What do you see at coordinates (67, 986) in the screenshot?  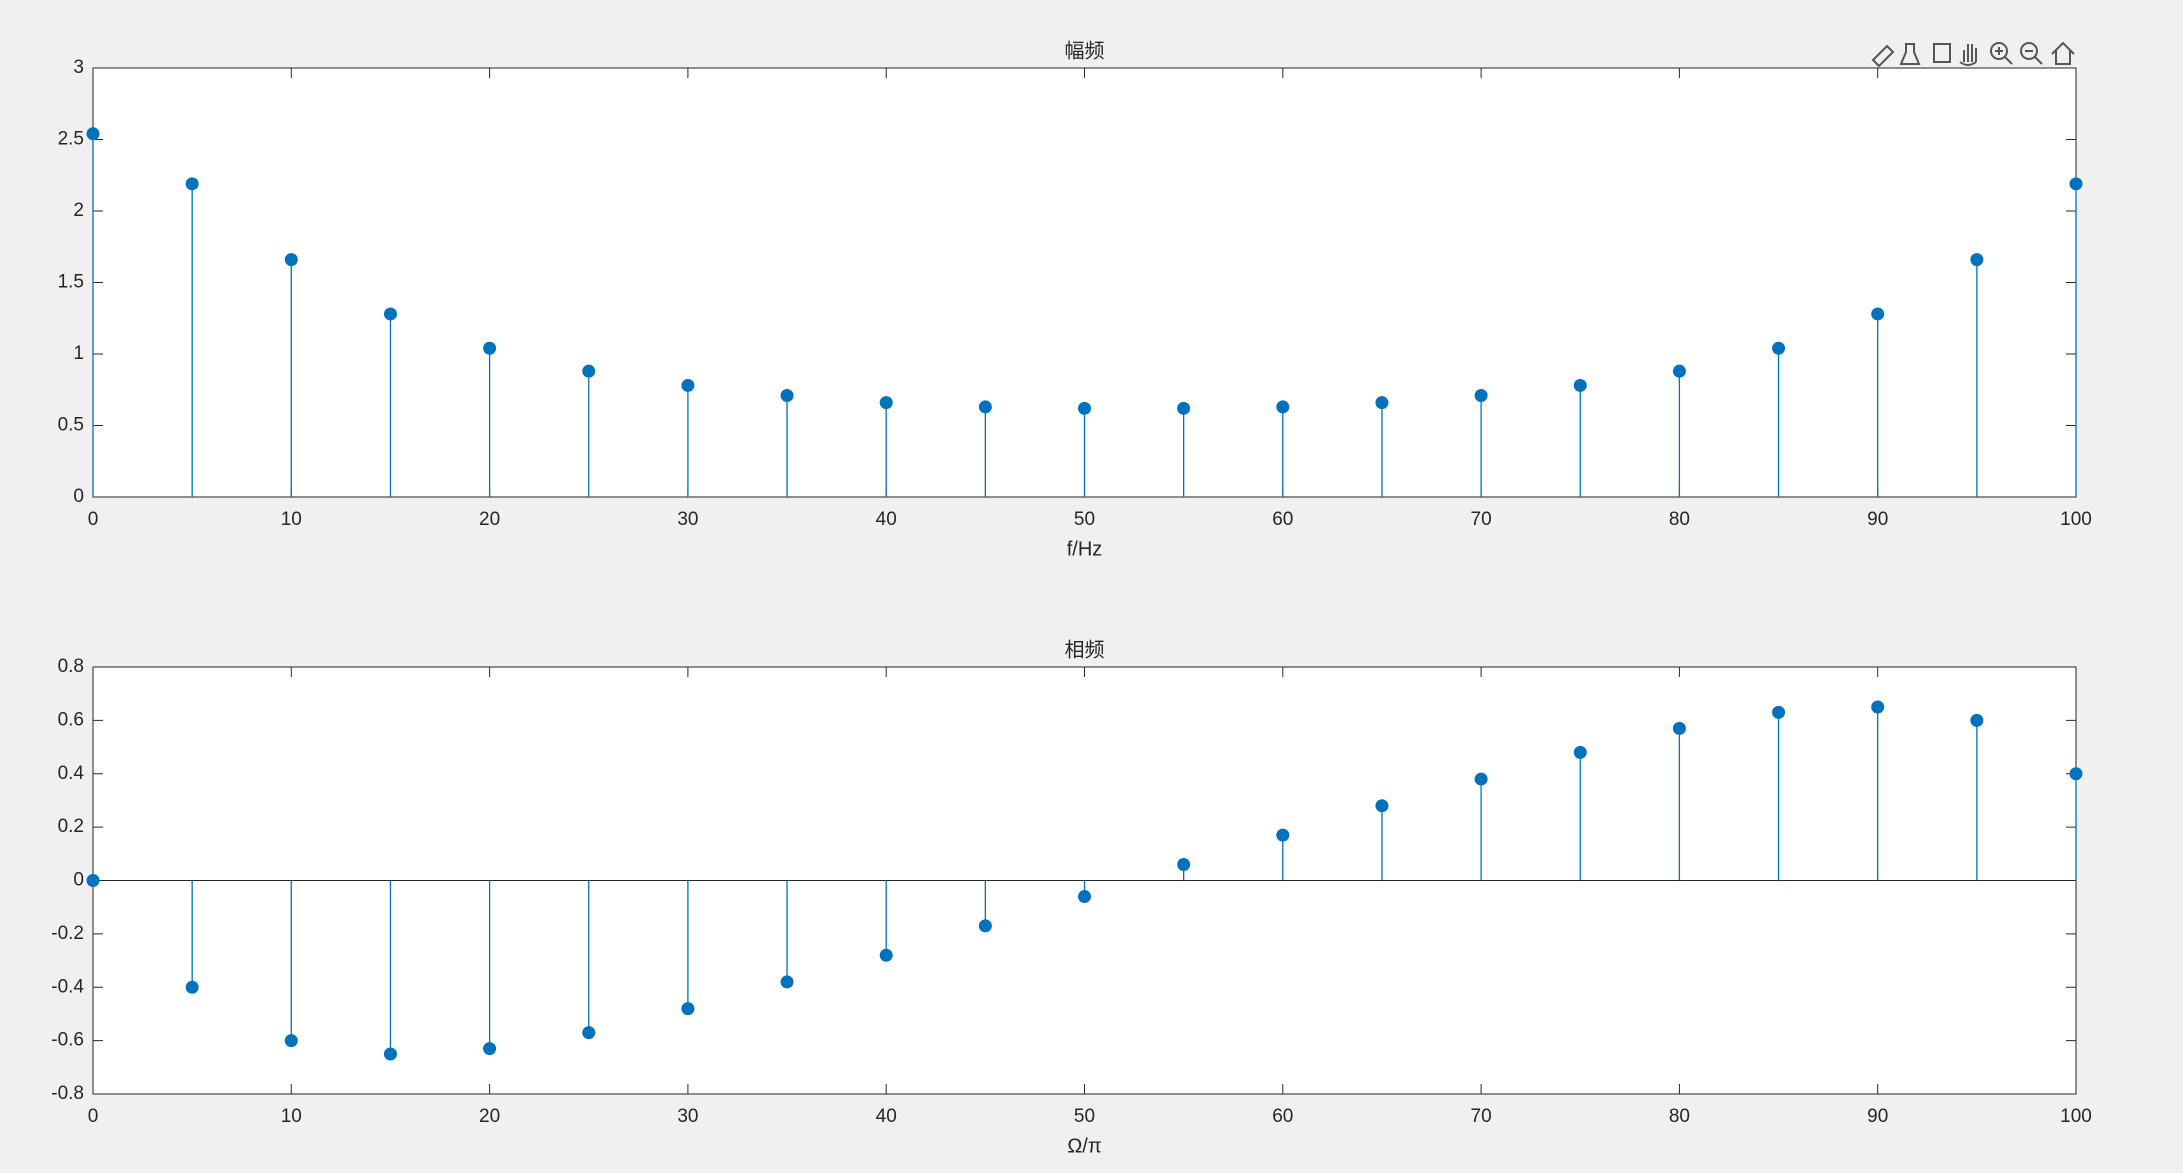 I see `y-tick-label: -0.4` at bounding box center [67, 986].